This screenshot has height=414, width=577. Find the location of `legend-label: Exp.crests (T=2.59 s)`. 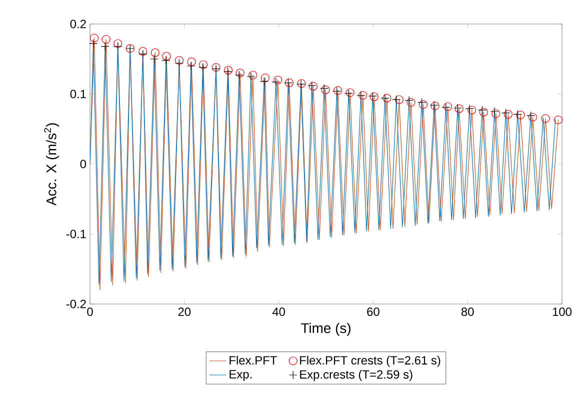

legend-label: Exp.crests (T=2.59 s) is located at coordinates (356, 376).